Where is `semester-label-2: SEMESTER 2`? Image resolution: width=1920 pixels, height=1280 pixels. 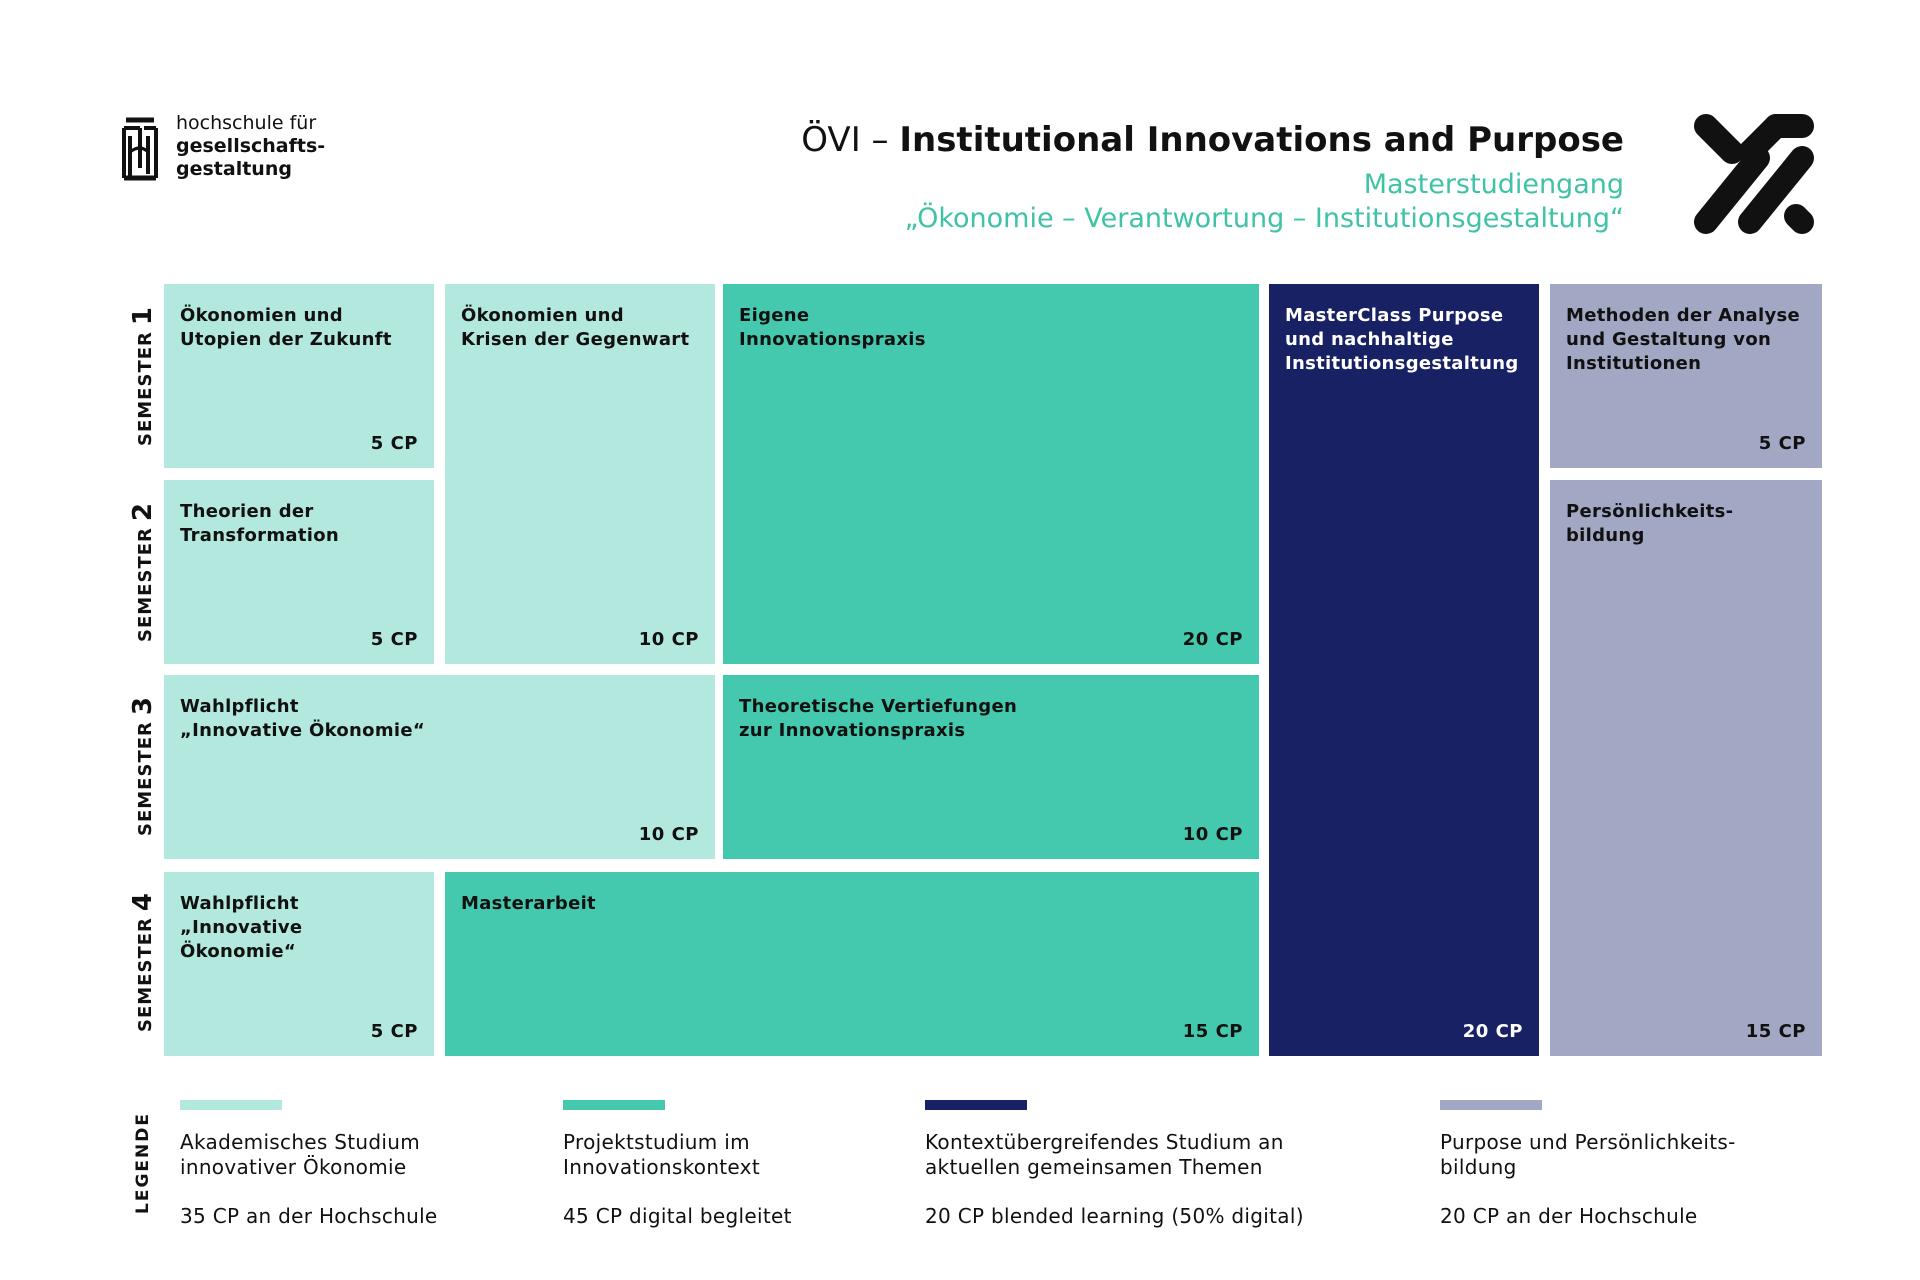
semester-label-2: SEMESTER 2 is located at coordinates (143, 572).